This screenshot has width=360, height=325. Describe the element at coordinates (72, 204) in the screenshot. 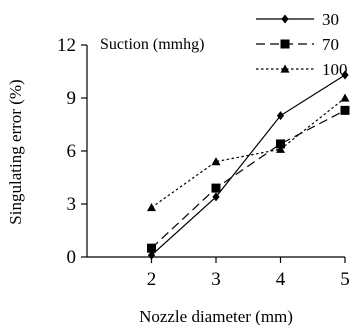

I see `y-tick-label: 3` at that location.